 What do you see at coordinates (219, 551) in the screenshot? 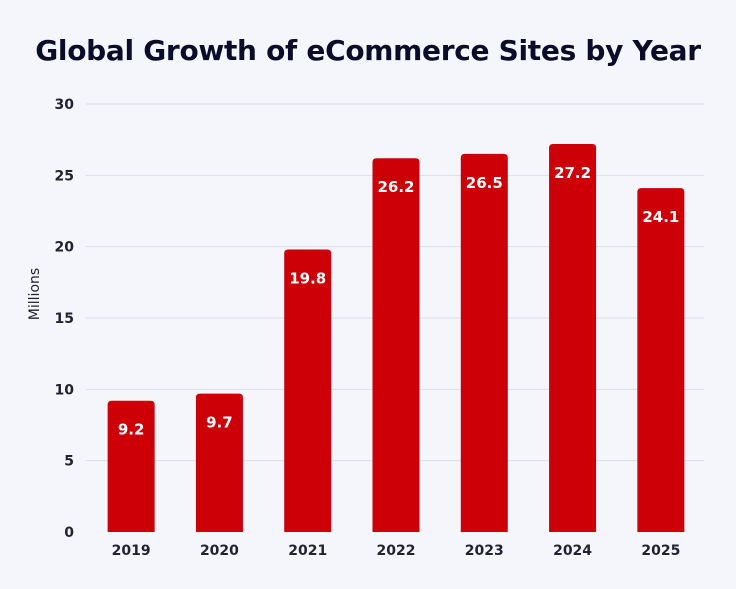
I see `x-tick-label-2020: 2020` at bounding box center [219, 551].